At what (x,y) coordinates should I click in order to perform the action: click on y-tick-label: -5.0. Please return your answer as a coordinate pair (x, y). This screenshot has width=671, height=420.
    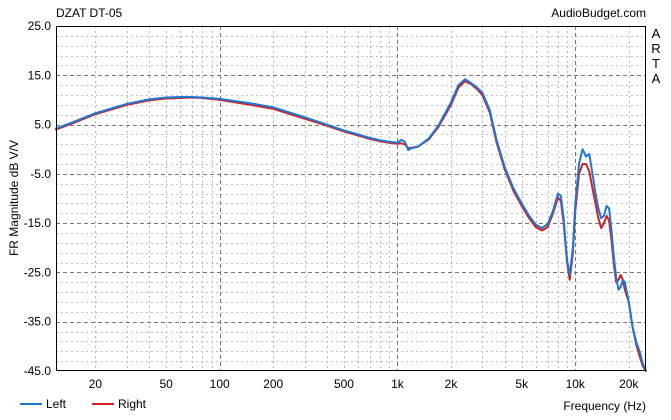
    Looking at the image, I should click on (40, 174).